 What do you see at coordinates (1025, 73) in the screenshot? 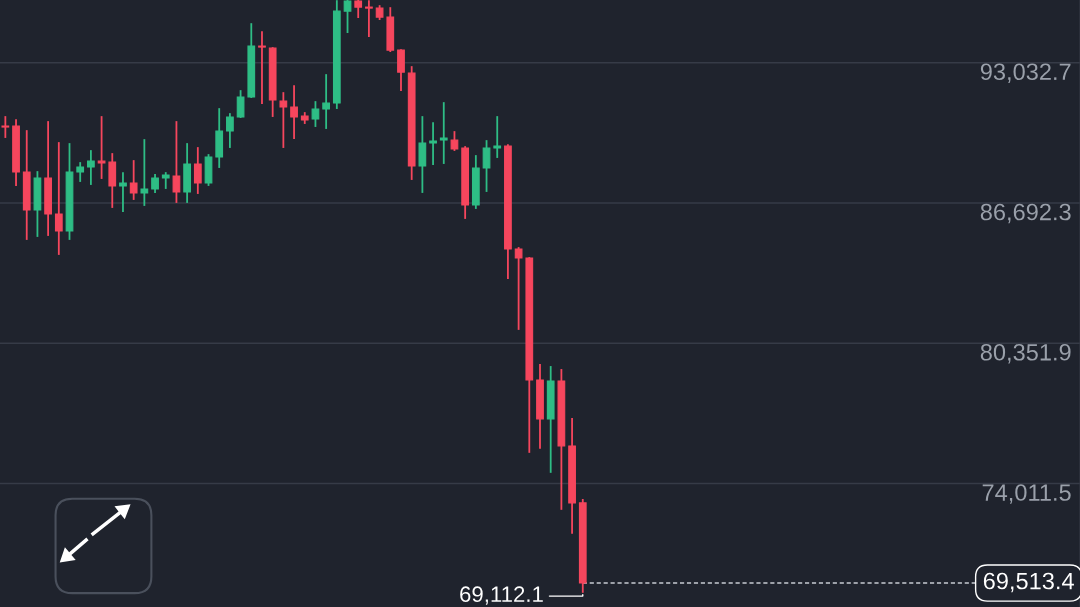
I see `y-tick-label: 93,032.7` at bounding box center [1025, 73].